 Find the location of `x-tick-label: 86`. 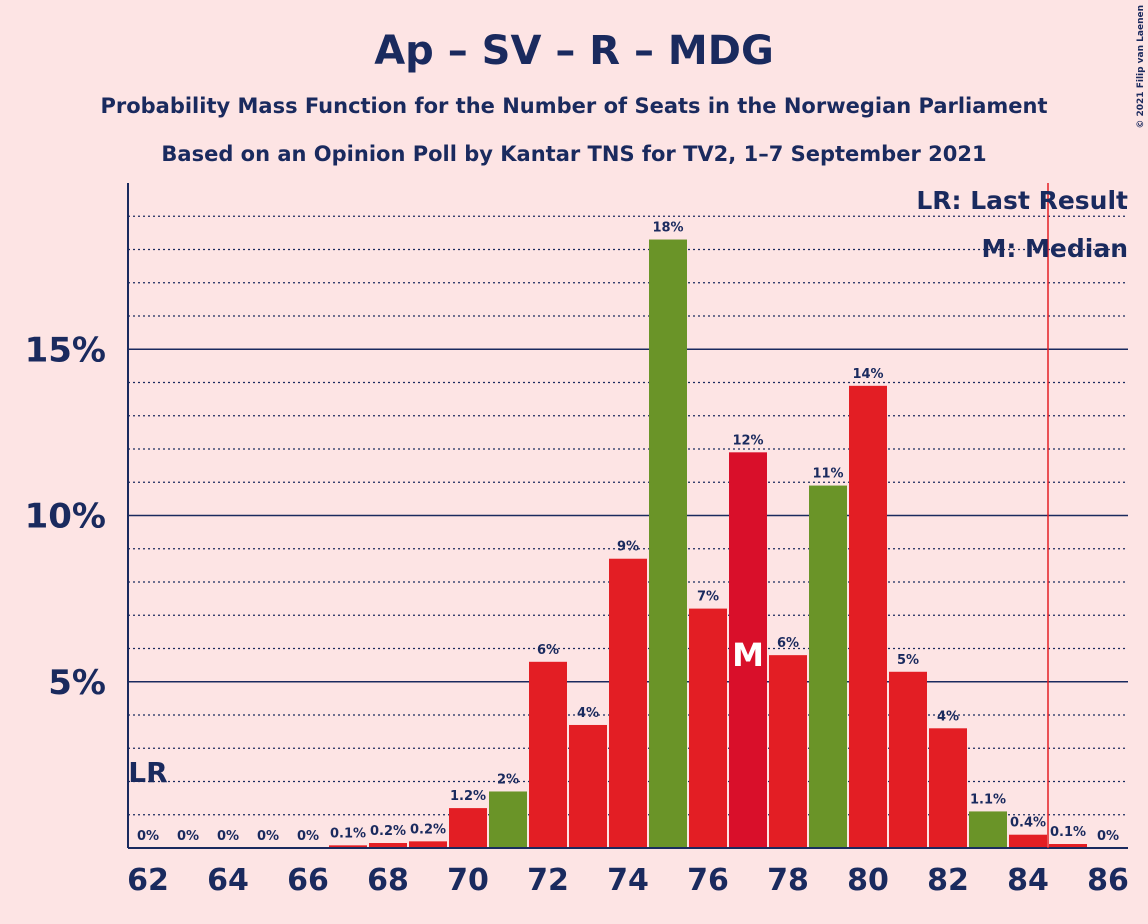

x-tick-label: 86 is located at coordinates (1108, 880).